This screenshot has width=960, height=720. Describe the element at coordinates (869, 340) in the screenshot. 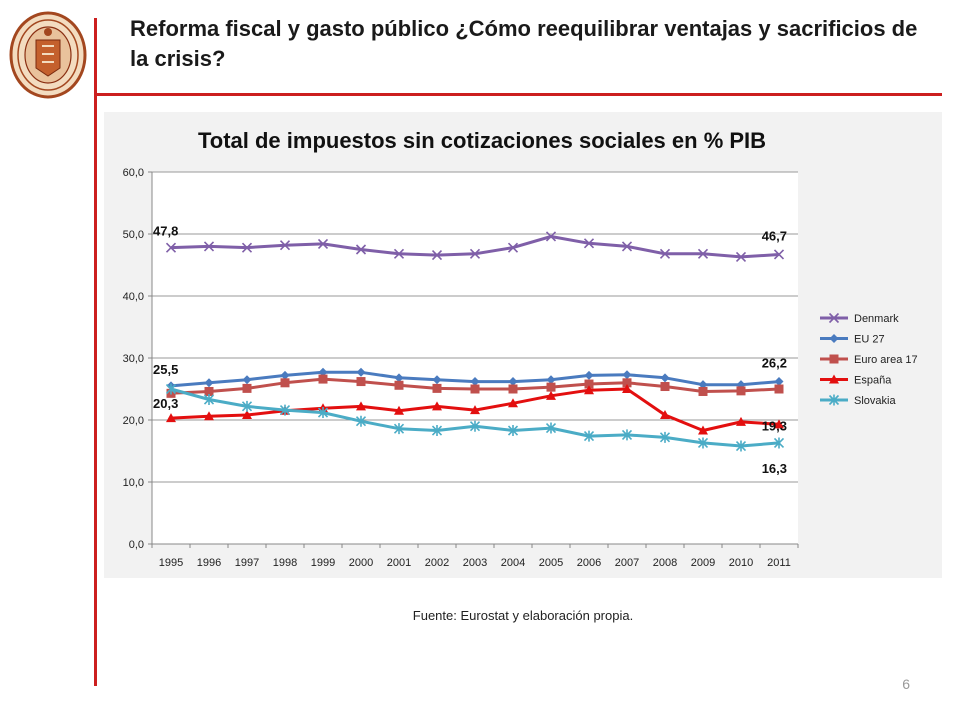

I see `legend-entry: EU 27` at that location.